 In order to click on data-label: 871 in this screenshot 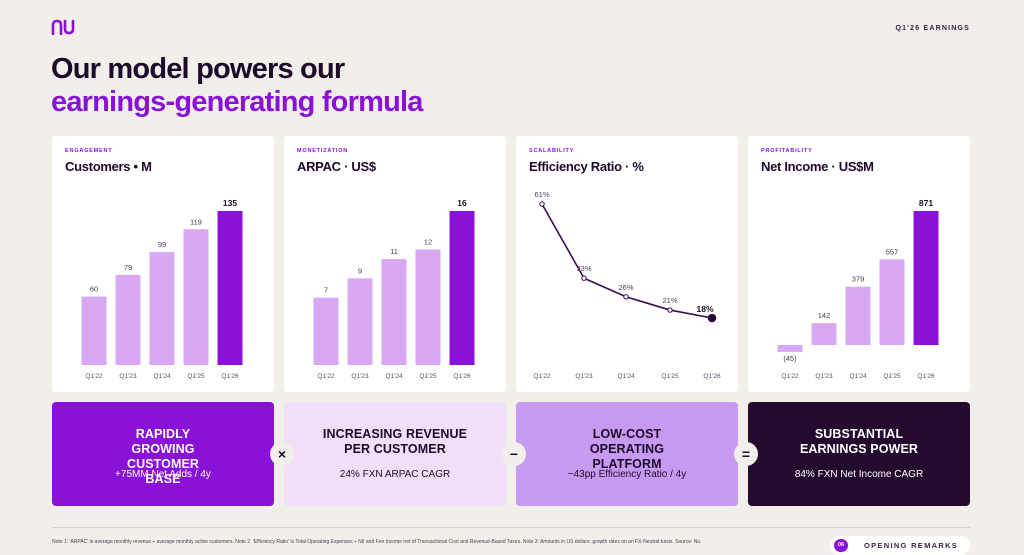, I will do `click(926, 203)`.